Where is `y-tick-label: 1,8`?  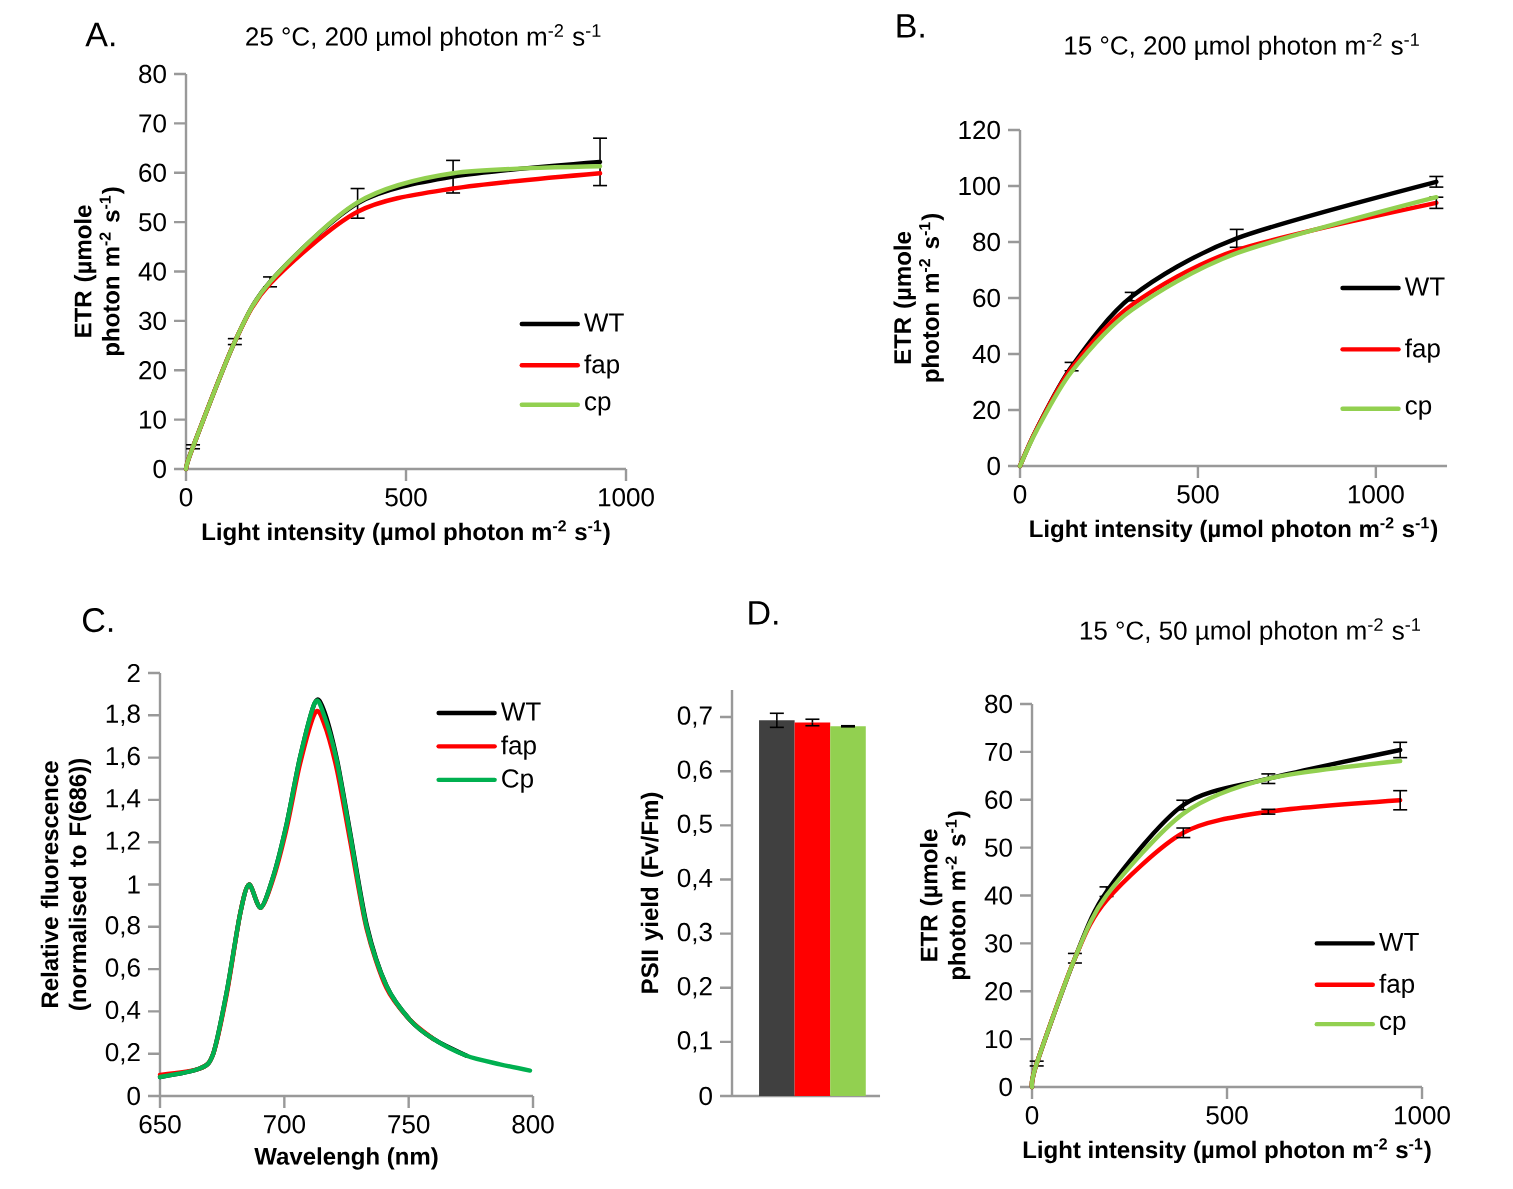 y-tick-label: 1,8 is located at coordinates (123, 715).